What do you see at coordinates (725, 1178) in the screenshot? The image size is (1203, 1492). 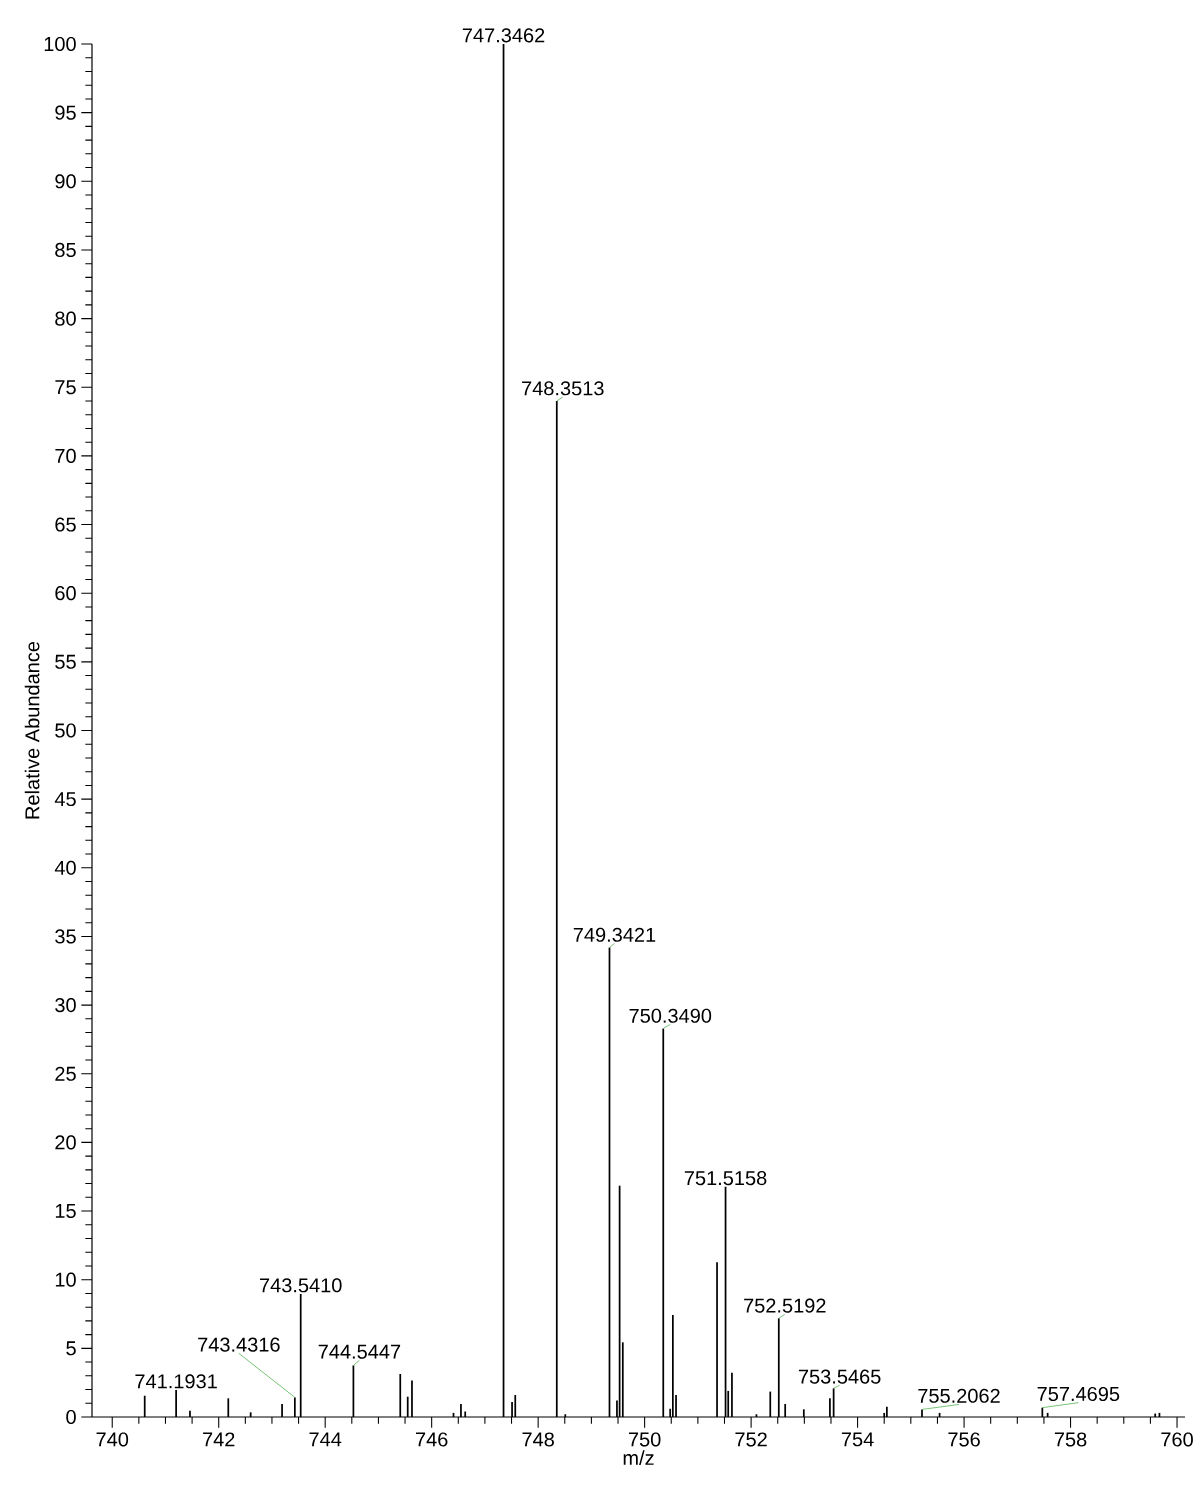 I see `annotation: 751.5158` at bounding box center [725, 1178].